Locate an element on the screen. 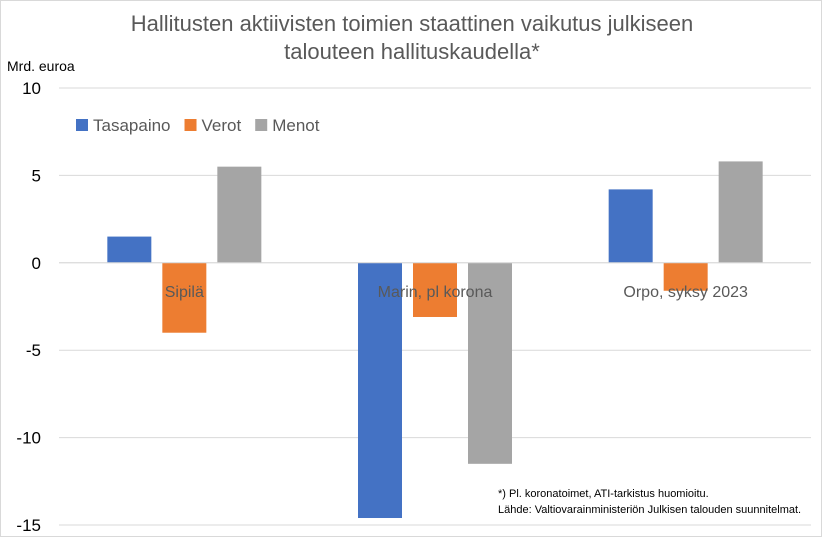 Image resolution: width=822 pixels, height=538 pixels. category-labels: Sipilä Marin, pl korona Orpo, syksy 2023 is located at coordinates (456, 292).